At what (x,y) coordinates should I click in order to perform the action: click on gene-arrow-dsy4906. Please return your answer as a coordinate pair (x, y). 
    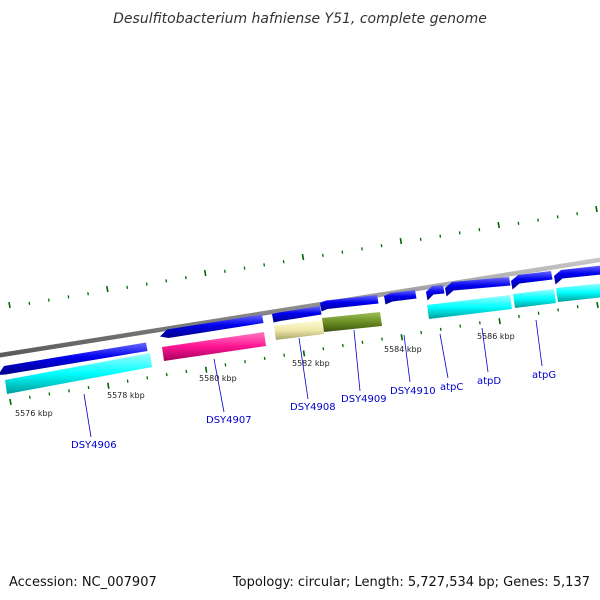
    Looking at the image, I should click on (74, 359).